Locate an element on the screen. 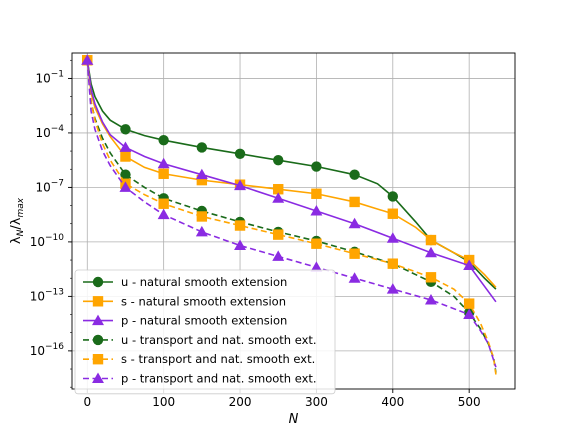 The width and height of the screenshot is (581, 440). legend-entry: s - natural smooth extension is located at coordinates (184, 301).